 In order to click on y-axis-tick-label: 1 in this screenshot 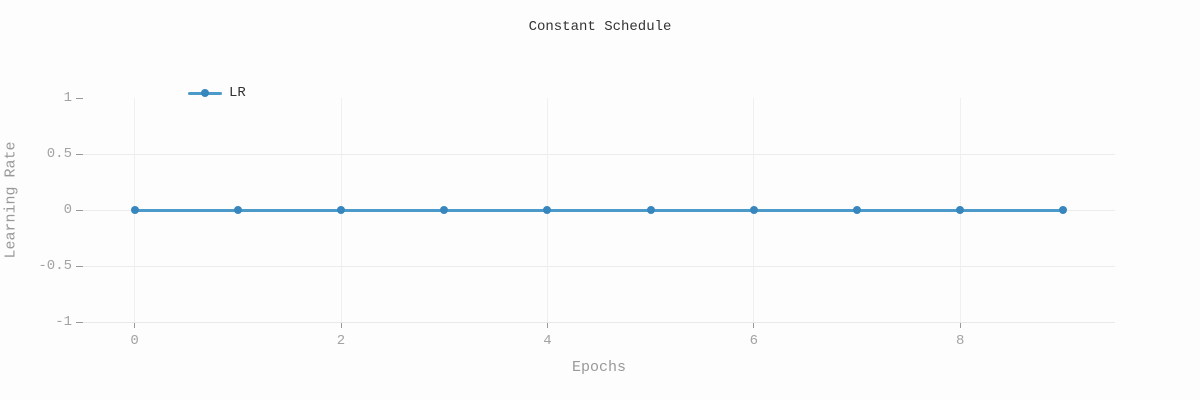, I will do `click(67, 98)`.